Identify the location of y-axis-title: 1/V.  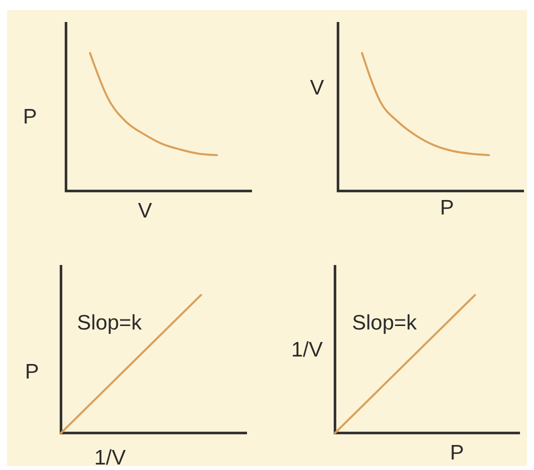
(307, 350).